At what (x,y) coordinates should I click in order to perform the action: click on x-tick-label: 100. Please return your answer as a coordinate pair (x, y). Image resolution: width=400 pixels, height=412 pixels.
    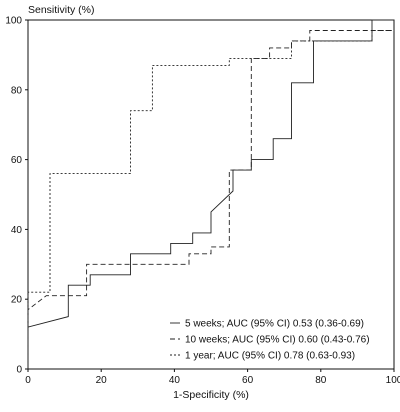
    Looking at the image, I should click on (393, 380).